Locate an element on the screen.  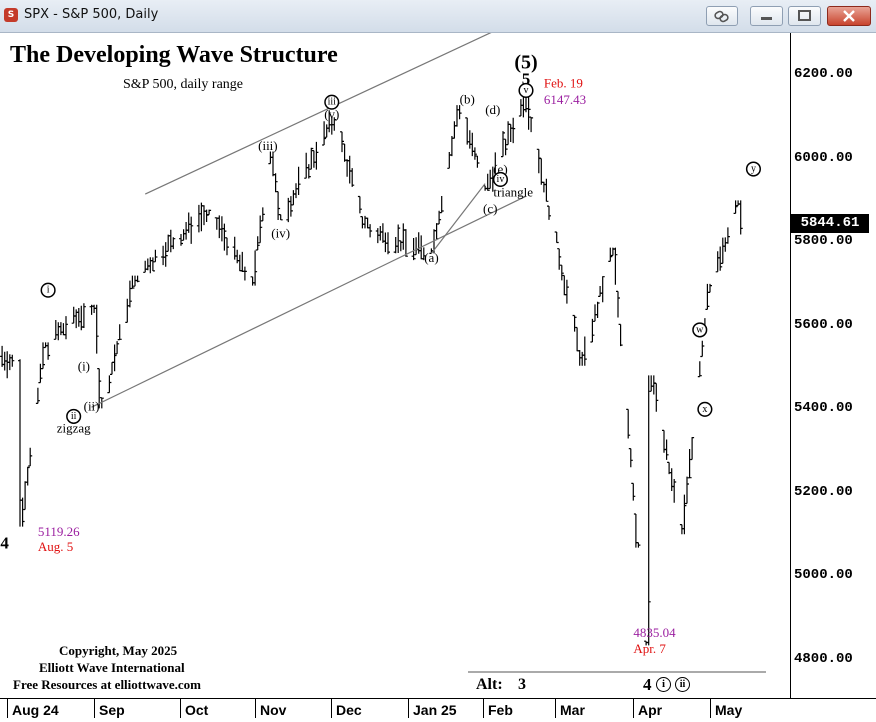
wave-label-circled: i is located at coordinates (48, 290).